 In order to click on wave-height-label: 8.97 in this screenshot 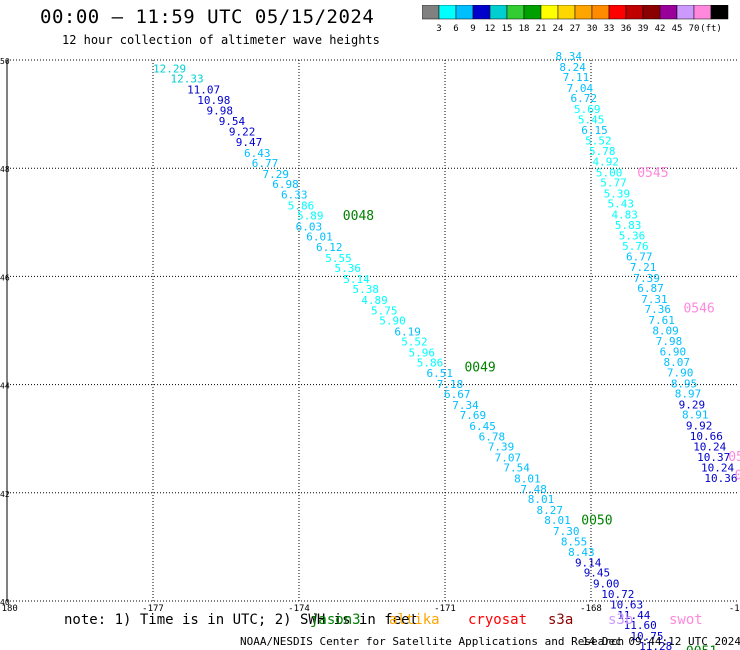, I will do `click(688, 394)`.